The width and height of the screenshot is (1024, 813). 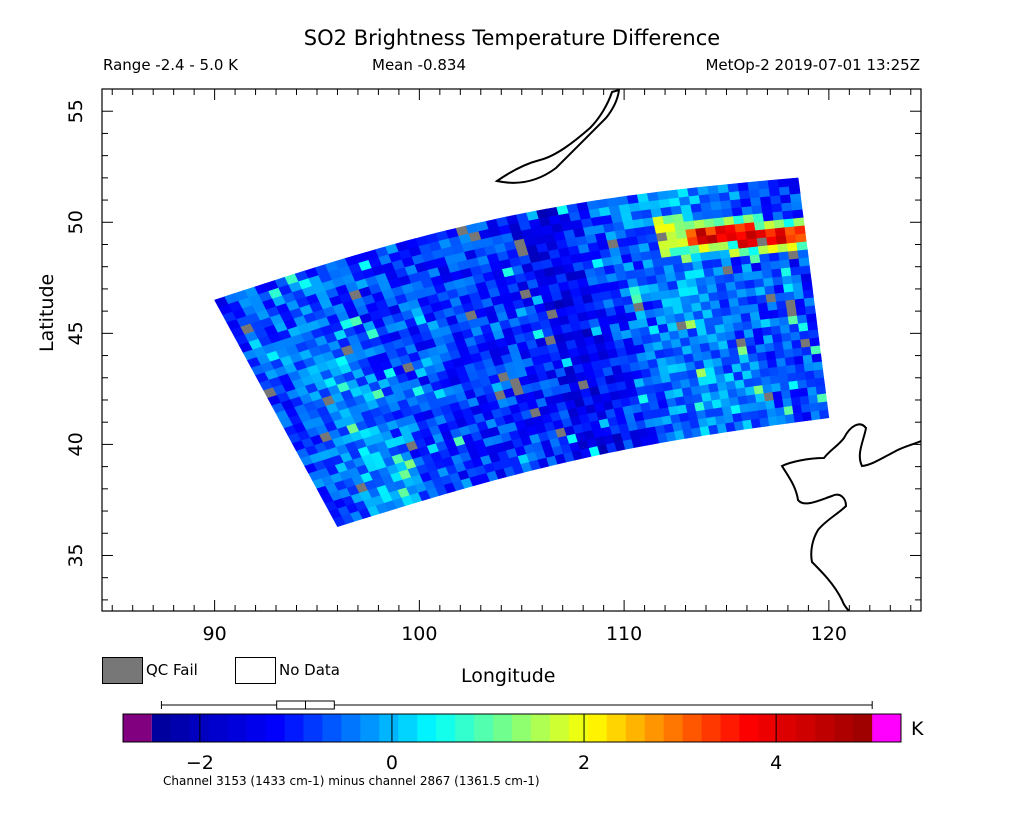 I want to click on y-tick-label: 55, so click(x=76, y=111).